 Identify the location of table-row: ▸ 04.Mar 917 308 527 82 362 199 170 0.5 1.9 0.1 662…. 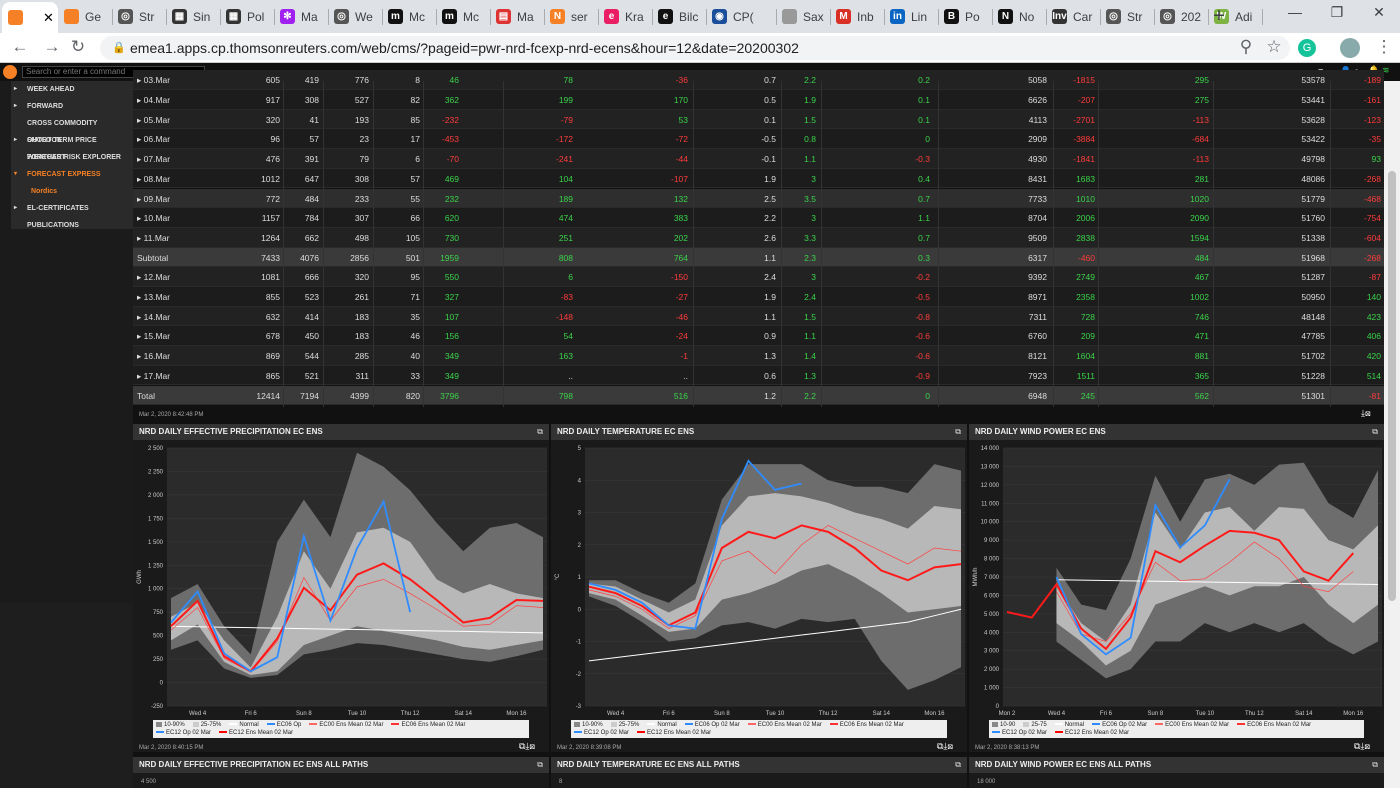
(758, 100).